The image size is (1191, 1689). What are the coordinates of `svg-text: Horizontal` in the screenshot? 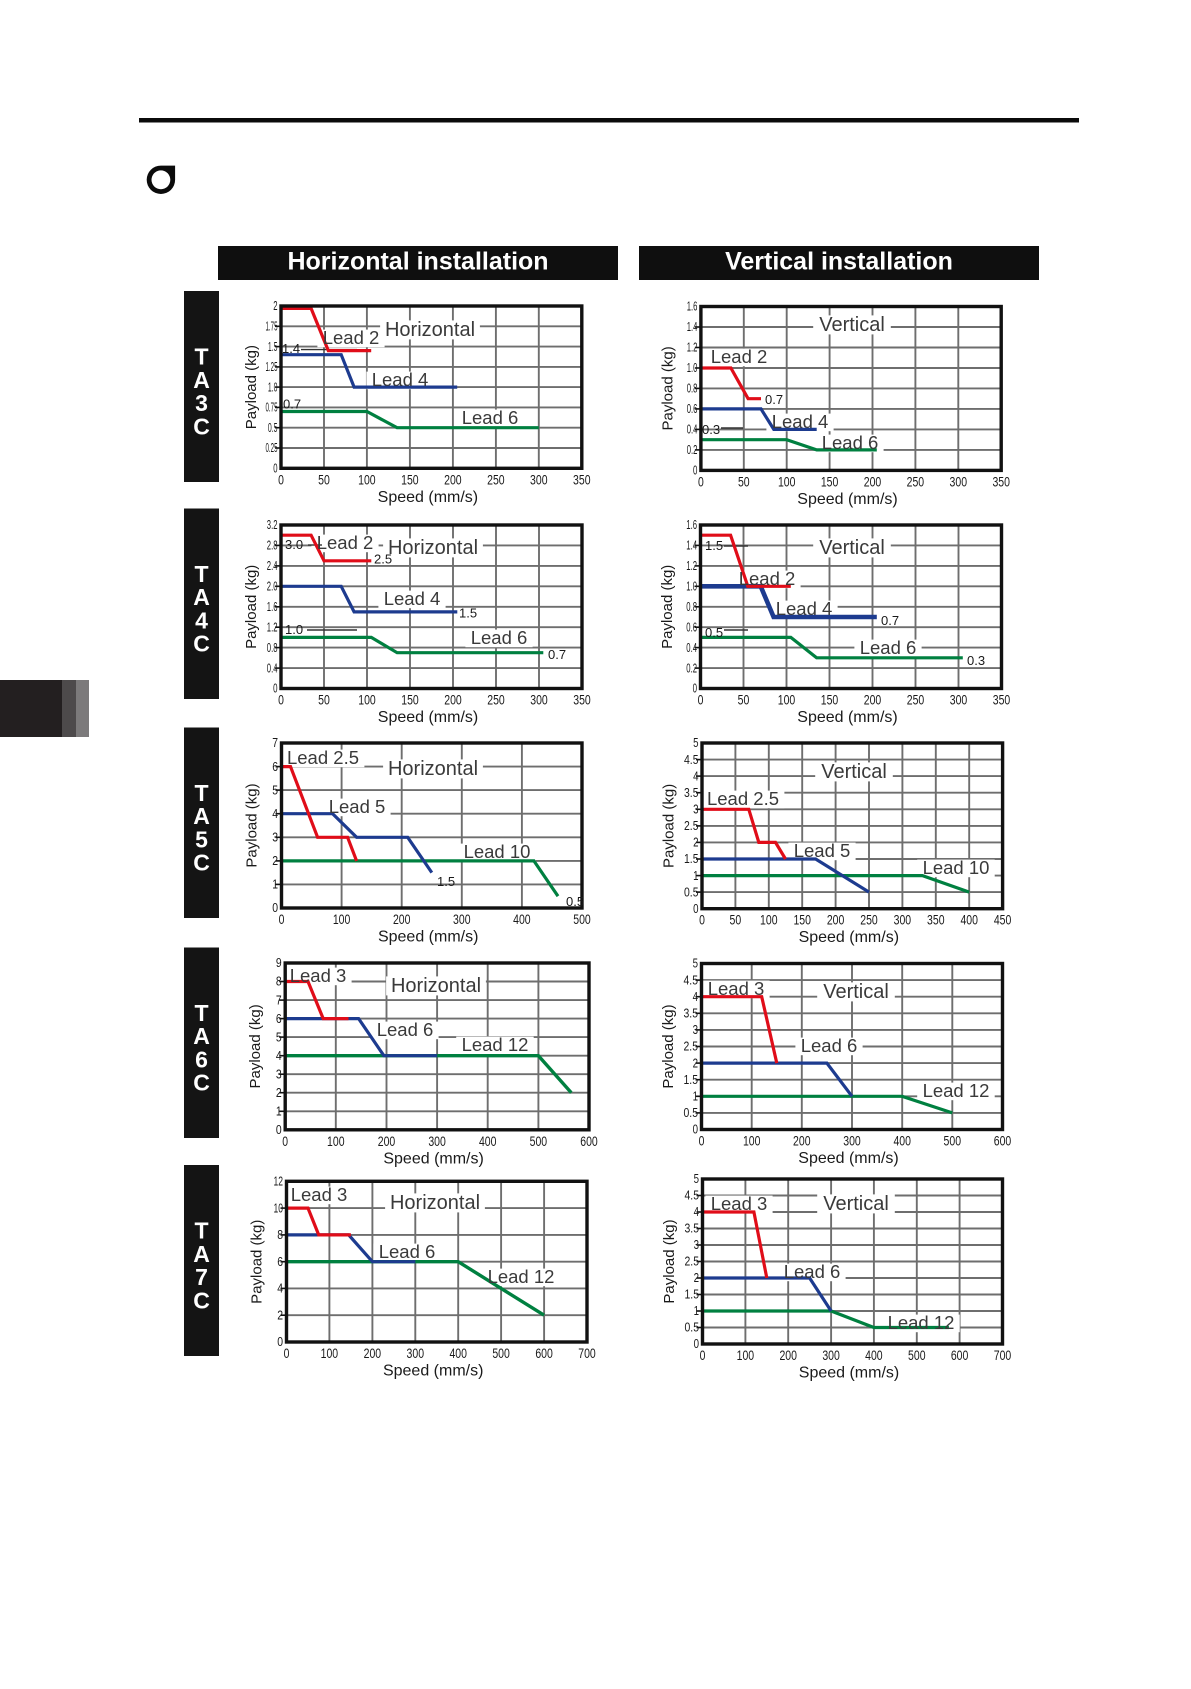 It's located at (433, 769).